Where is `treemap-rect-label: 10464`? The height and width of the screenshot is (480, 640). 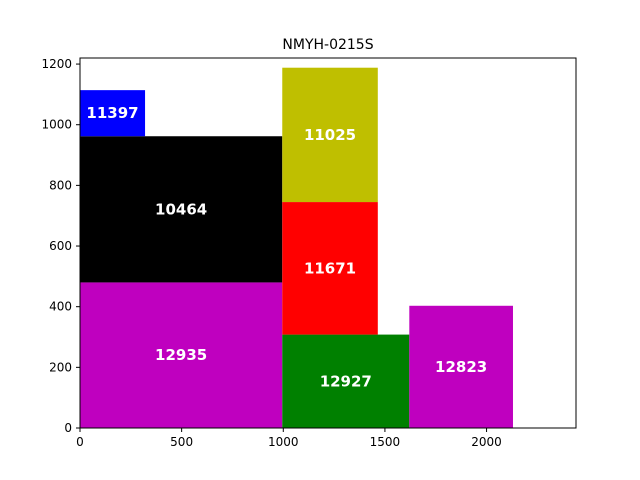
treemap-rect-label: 10464 is located at coordinates (181, 209).